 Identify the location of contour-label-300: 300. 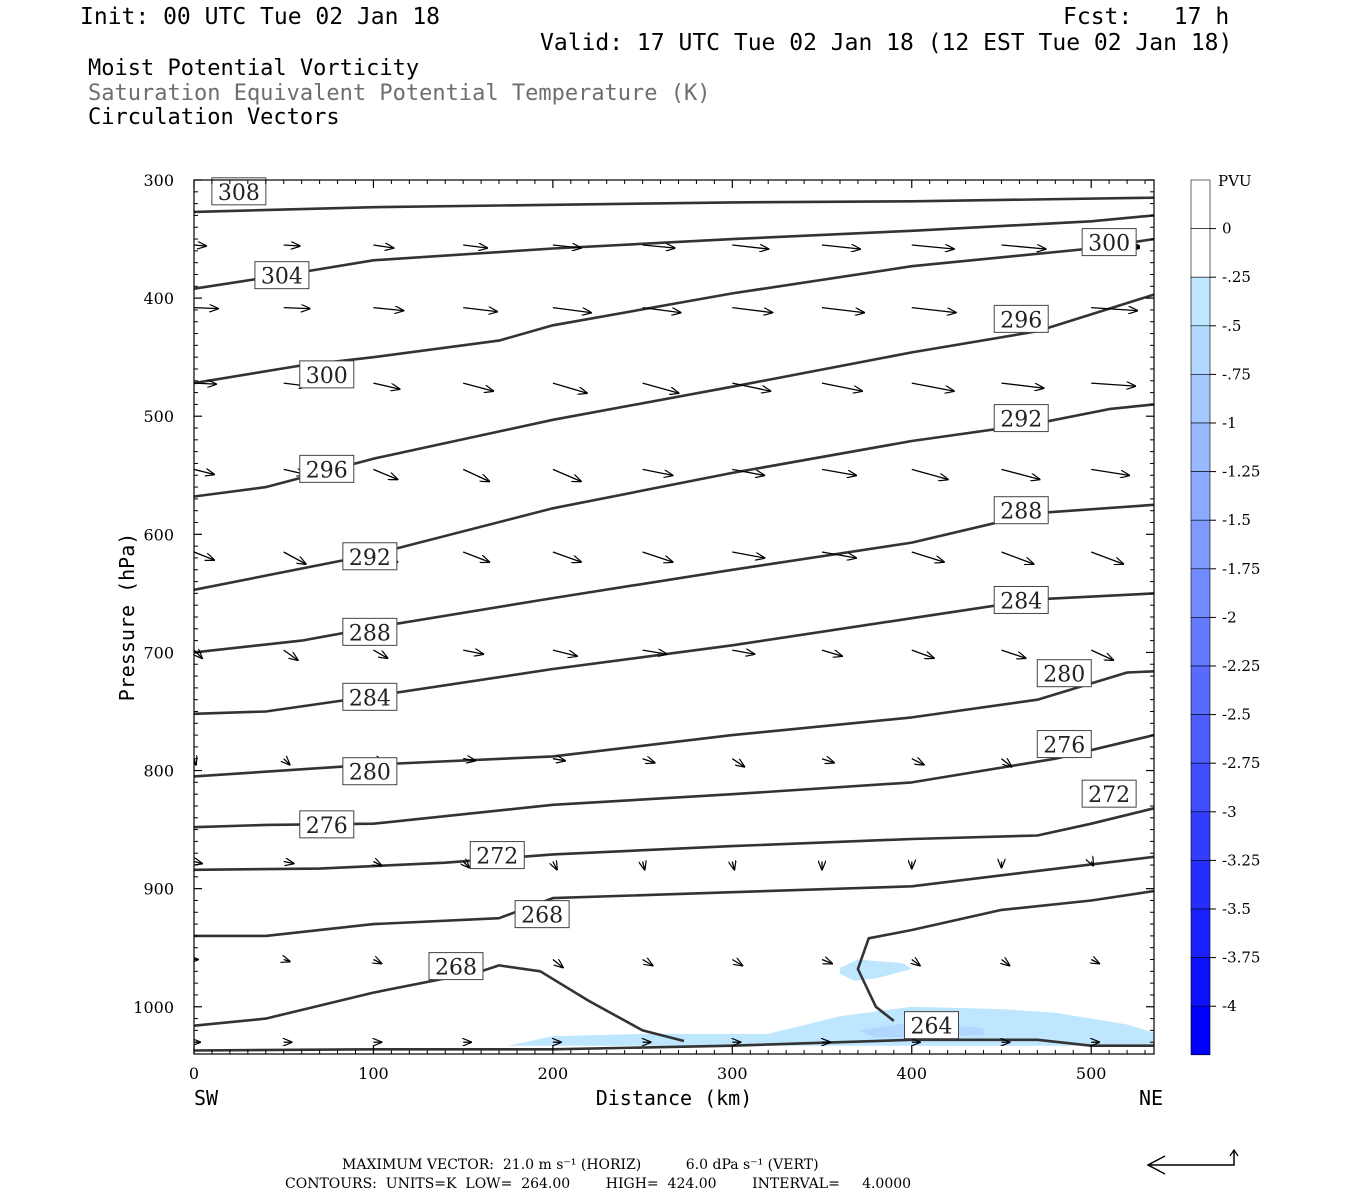
(327, 374).